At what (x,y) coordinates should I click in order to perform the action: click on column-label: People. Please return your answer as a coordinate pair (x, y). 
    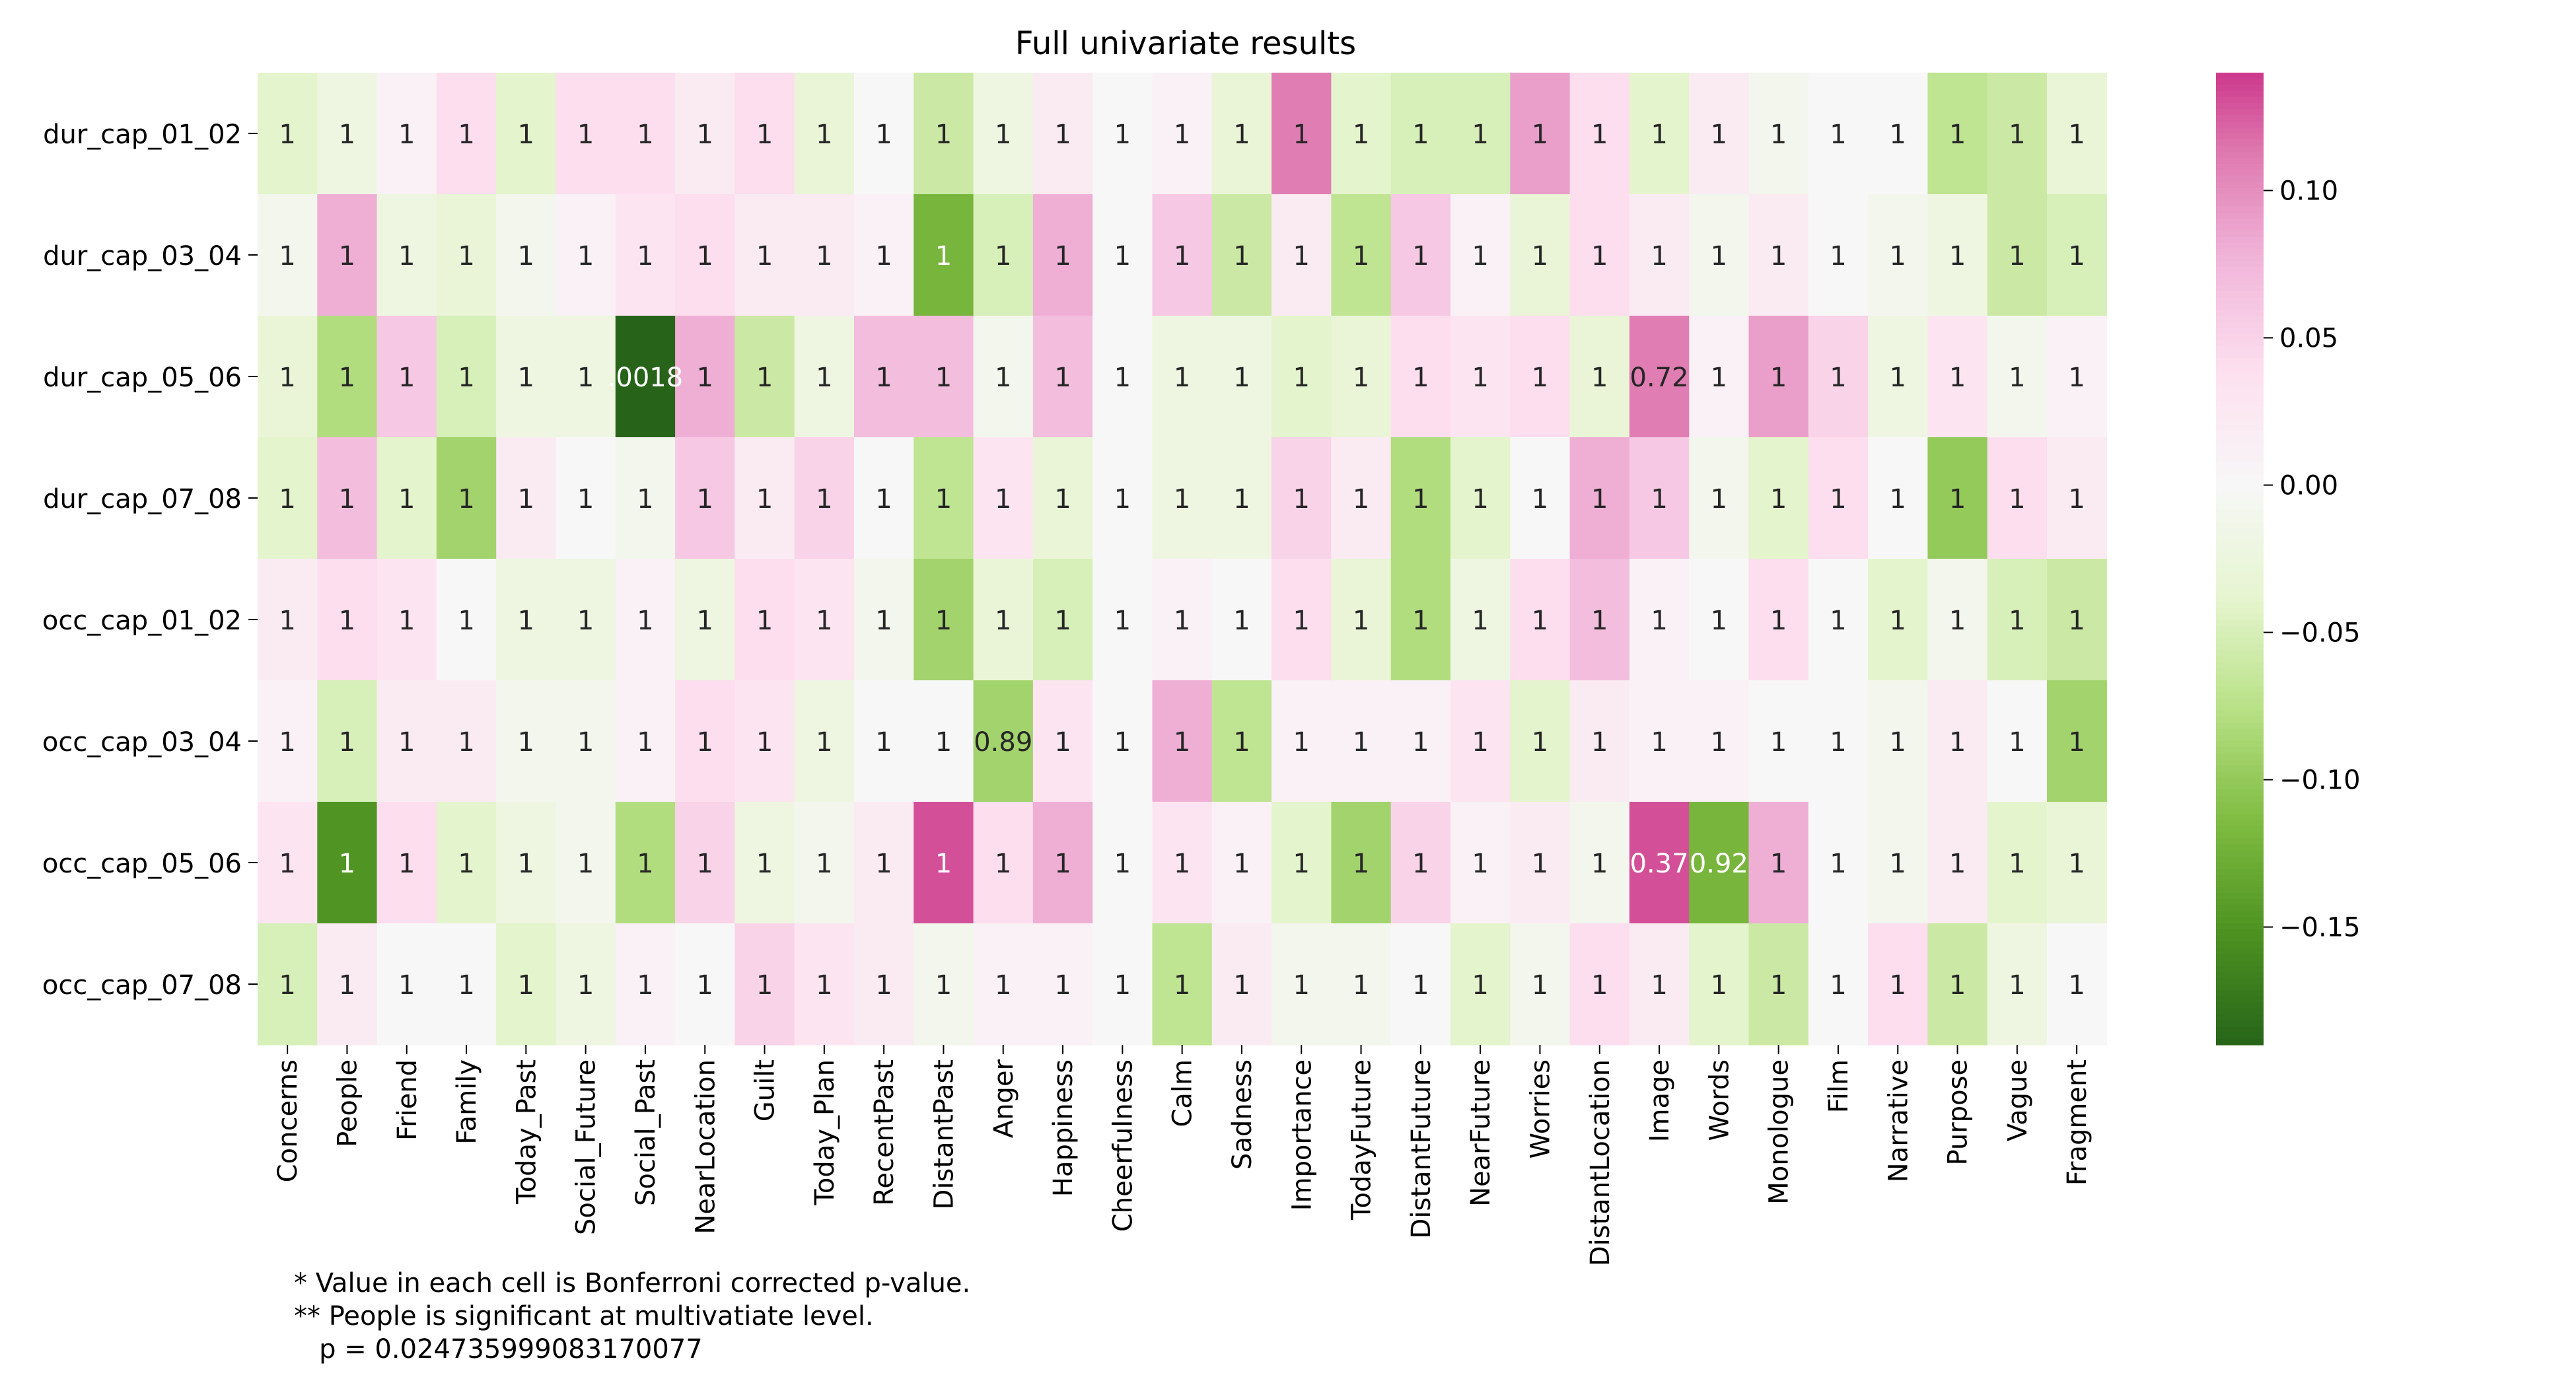
    Looking at the image, I should click on (348, 1103).